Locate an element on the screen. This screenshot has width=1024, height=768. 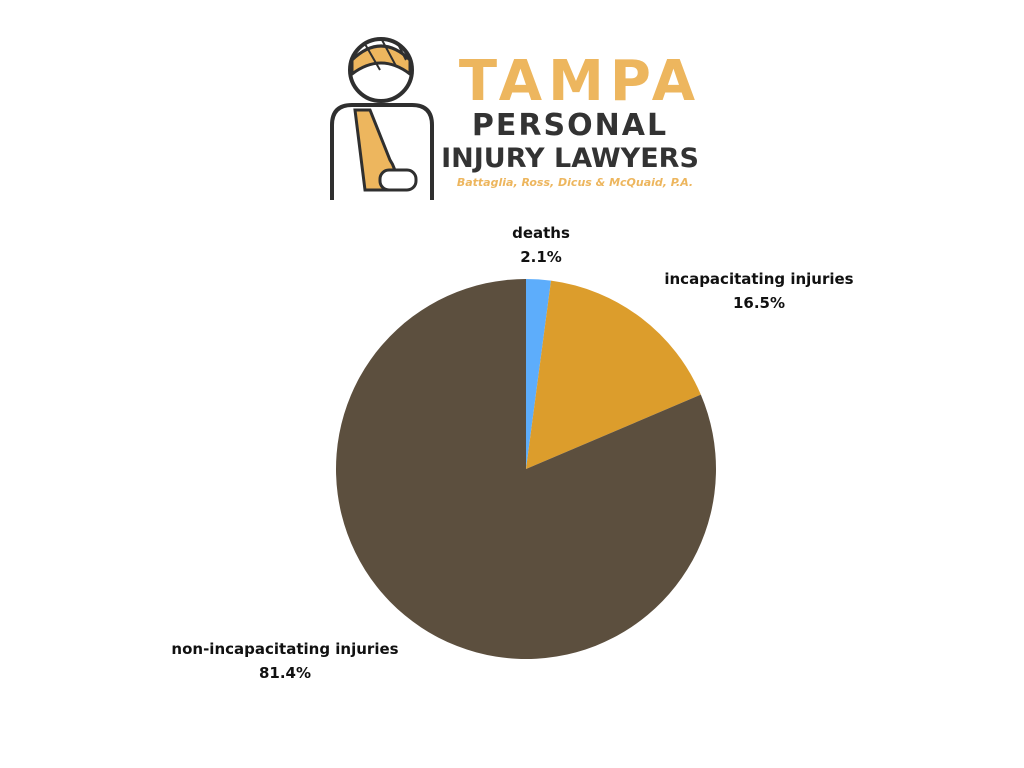
pie-slice-deaths is located at coordinates (538, 374).